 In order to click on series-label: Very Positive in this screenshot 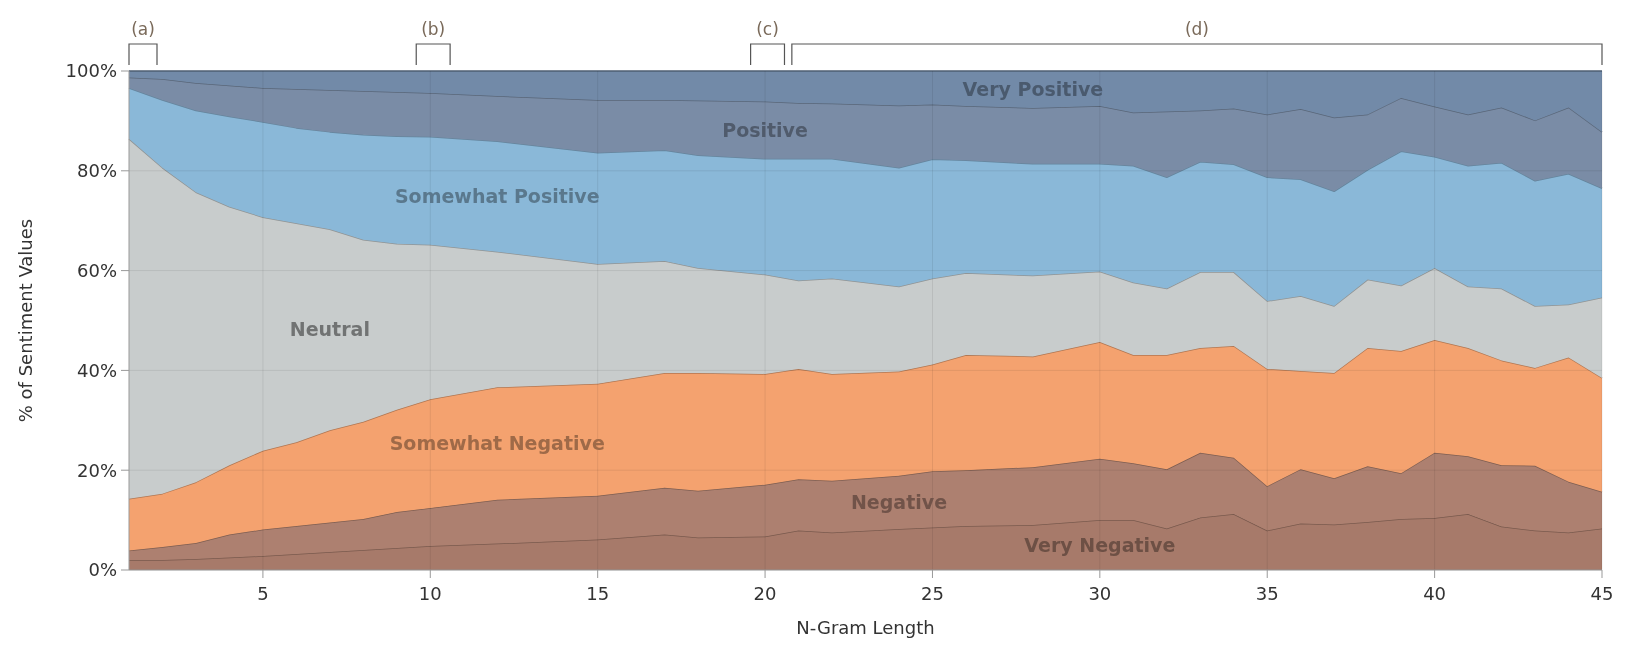, I will do `click(1033, 89)`.